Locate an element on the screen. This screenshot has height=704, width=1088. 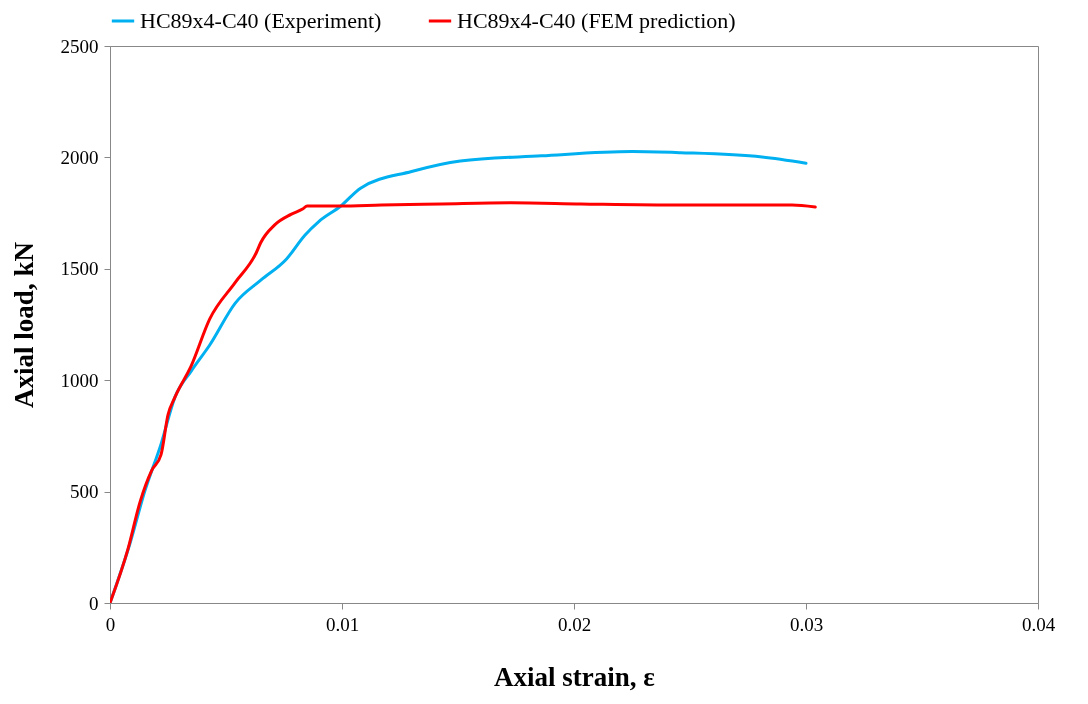
y-tick-label: 2500 is located at coordinates (79, 46).